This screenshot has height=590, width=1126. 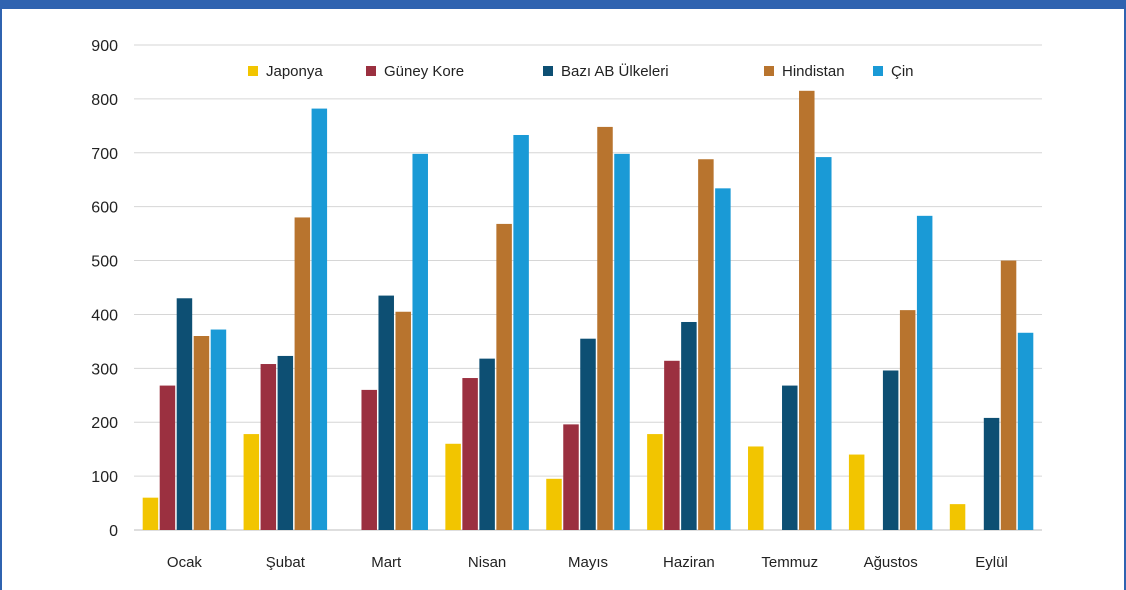 I want to click on legend-label: Japonya, so click(x=294, y=71).